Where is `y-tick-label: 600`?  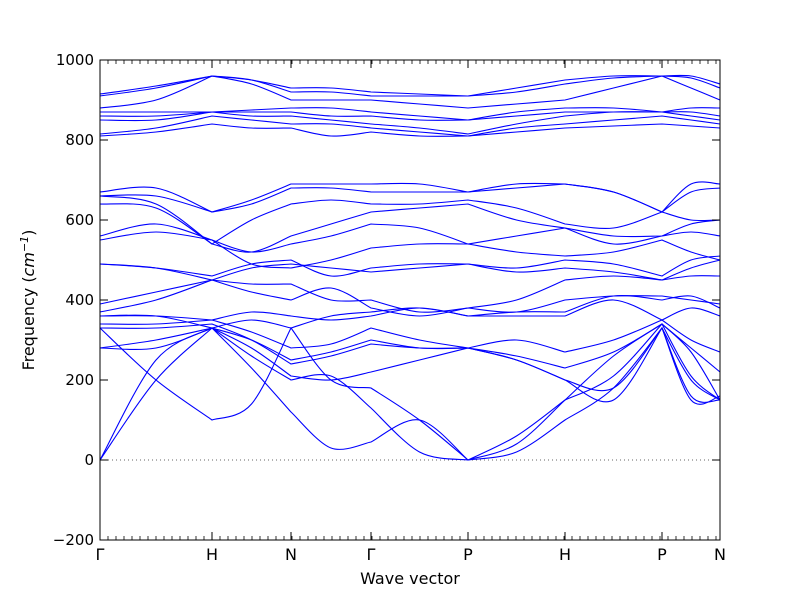
y-tick-label: 600 is located at coordinates (79, 220).